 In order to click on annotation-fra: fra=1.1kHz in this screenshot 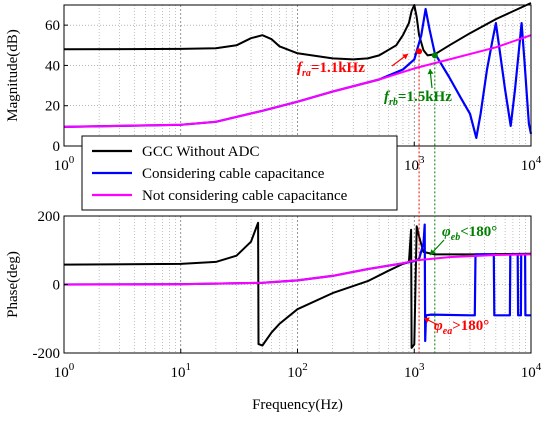, I will do `click(331, 69)`.